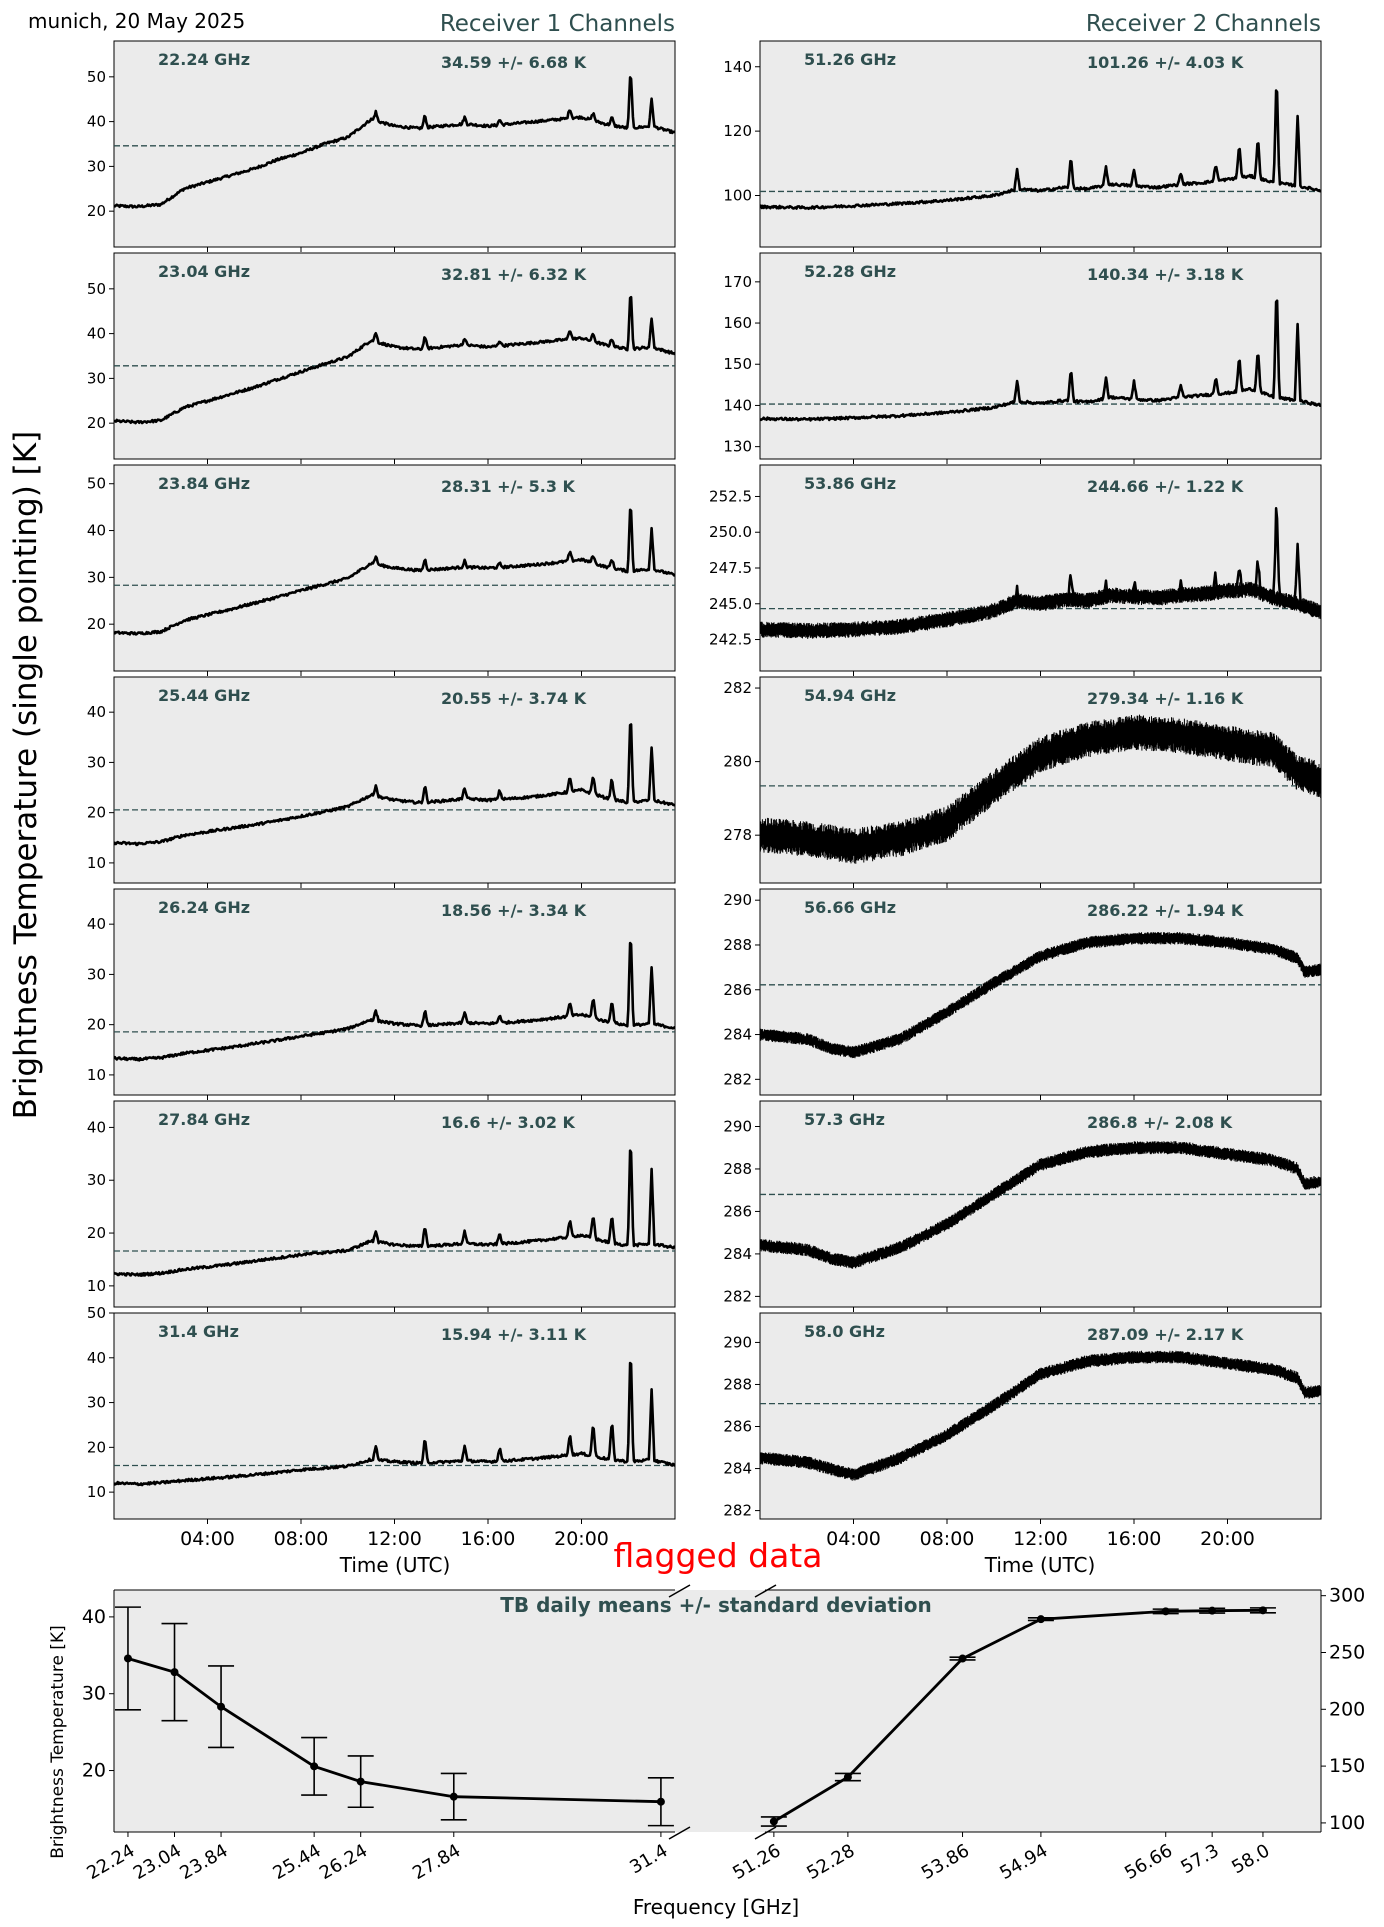 The width and height of the screenshot is (1384, 1927). Describe the element at coordinates (514, 910) in the screenshot. I see `channel-mean-label: 18.56 +/- 3.34 K` at that location.